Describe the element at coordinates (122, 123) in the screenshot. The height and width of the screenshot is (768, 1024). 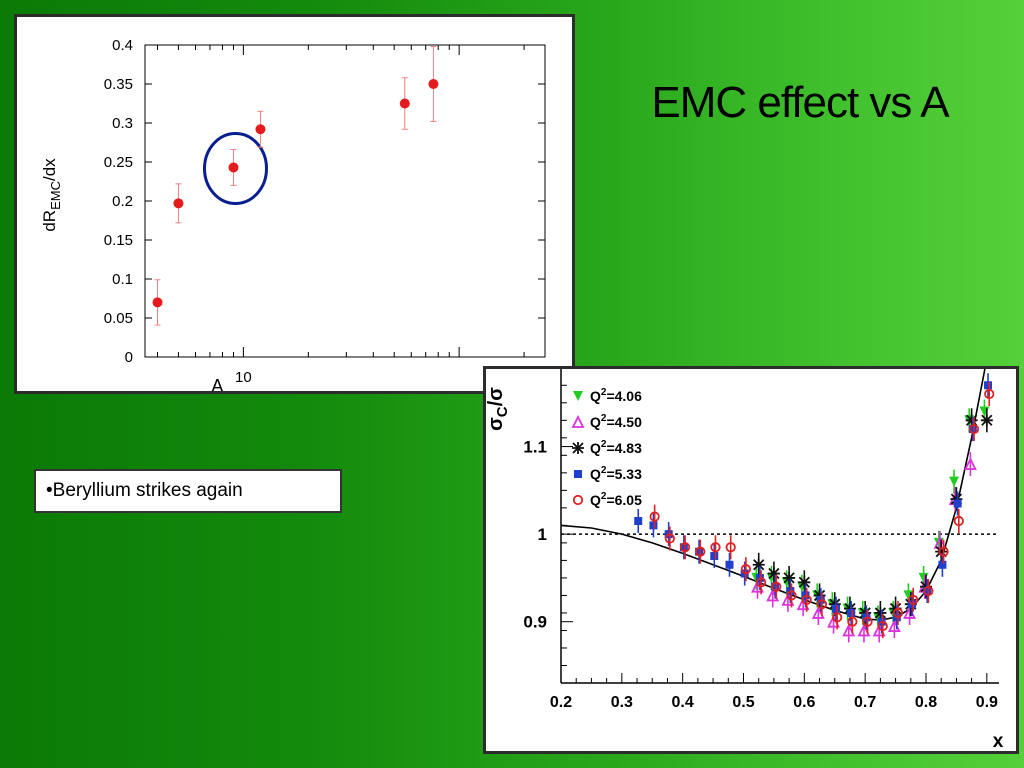
I see `y-tick-label: 0.3` at that location.